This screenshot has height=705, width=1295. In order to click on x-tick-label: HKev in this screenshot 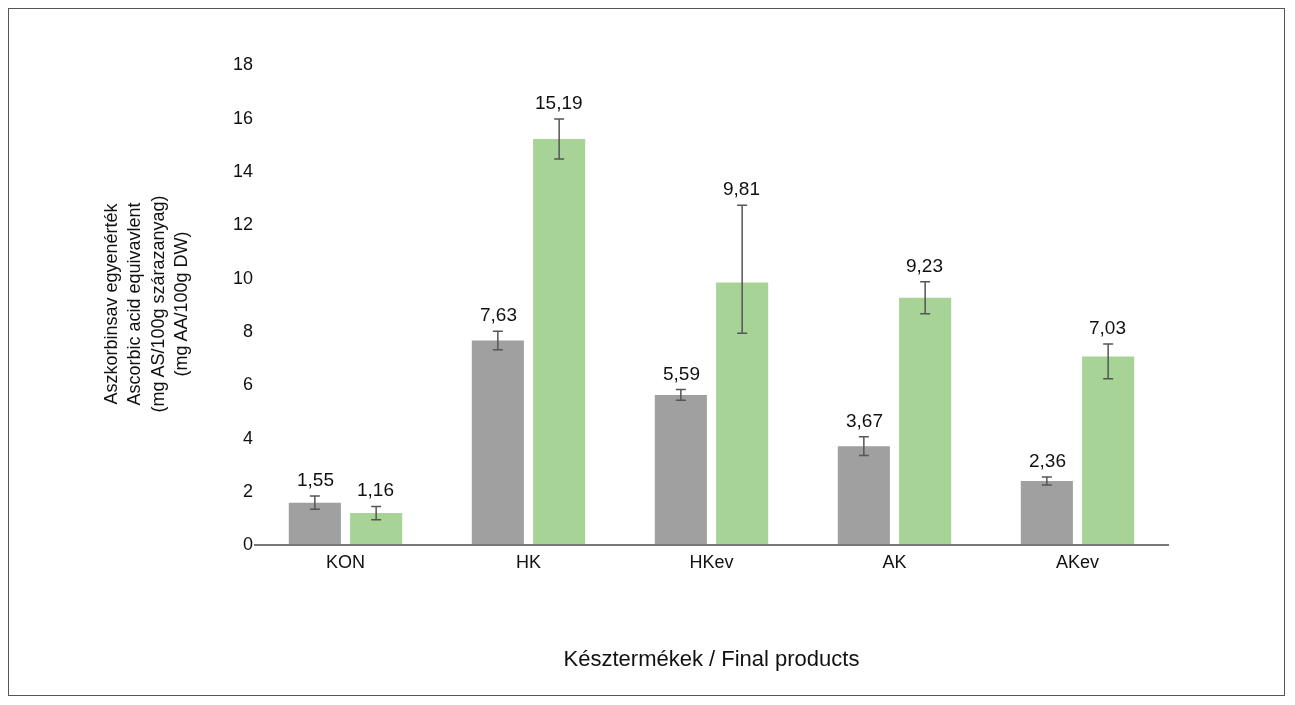, I will do `click(711, 561)`.